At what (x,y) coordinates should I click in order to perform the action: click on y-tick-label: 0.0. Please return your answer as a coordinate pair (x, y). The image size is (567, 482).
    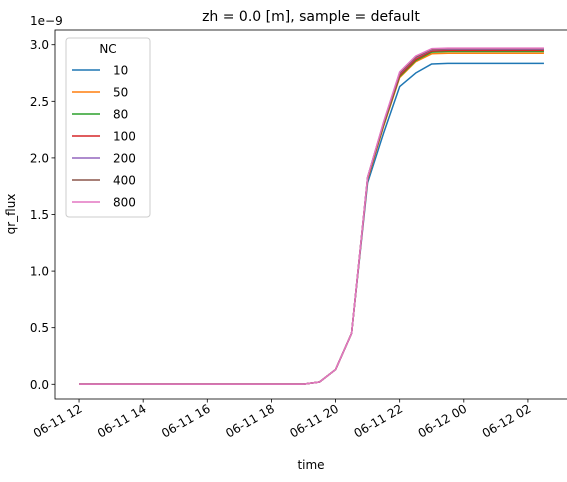
    Looking at the image, I should click on (39, 385).